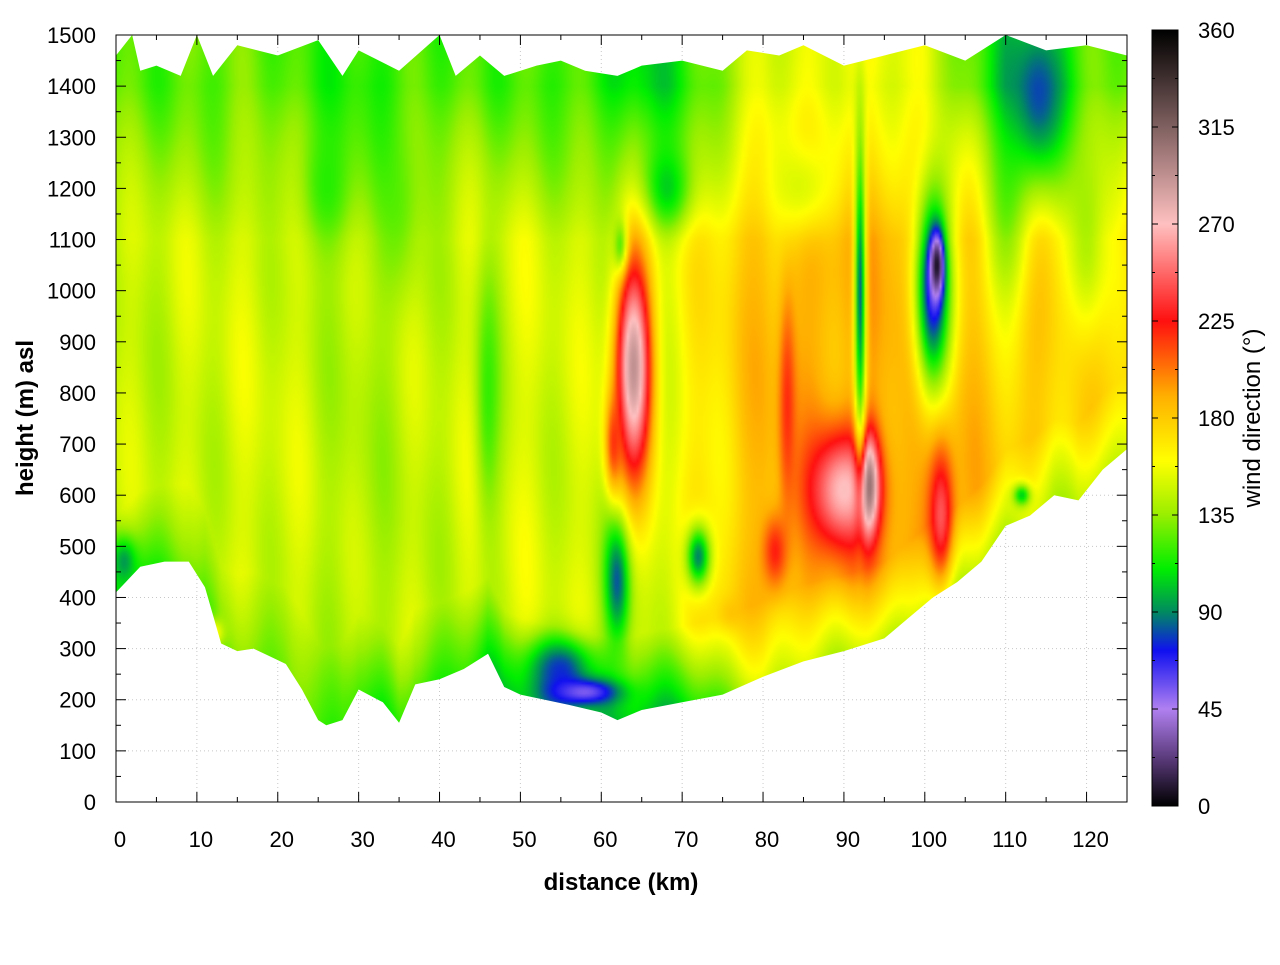 This screenshot has width=1280, height=965. What do you see at coordinates (77, 393) in the screenshot?
I see `y-tick-label: 800` at bounding box center [77, 393].